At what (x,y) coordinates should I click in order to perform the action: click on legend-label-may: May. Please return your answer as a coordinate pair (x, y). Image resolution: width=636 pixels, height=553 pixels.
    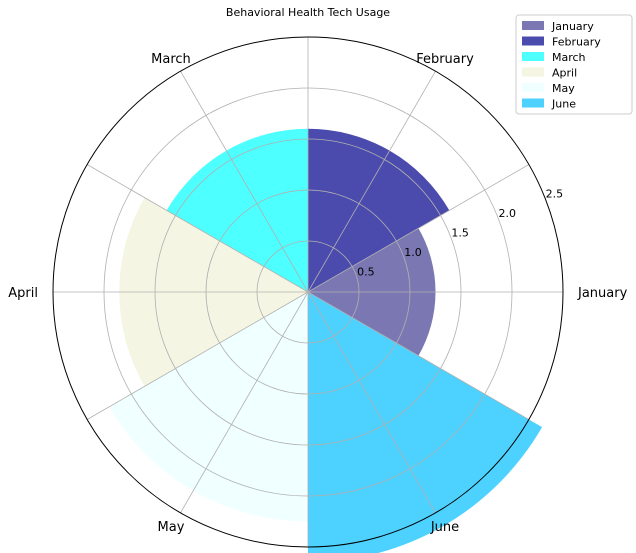
    Looking at the image, I should click on (563, 88).